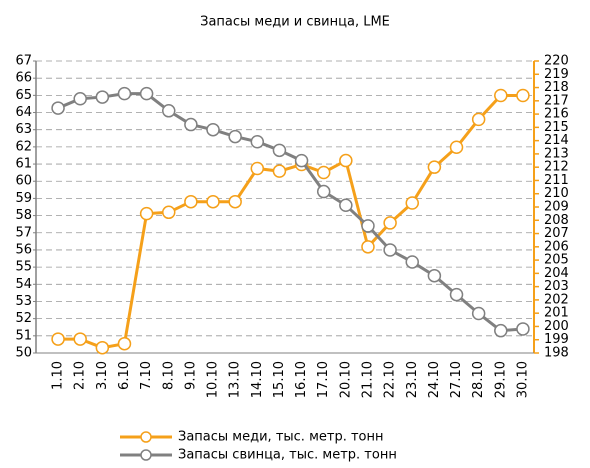 Image resolution: width=590 pixels, height=468 pixels. I want to click on y2-tick-label: 216, so click(556, 114).